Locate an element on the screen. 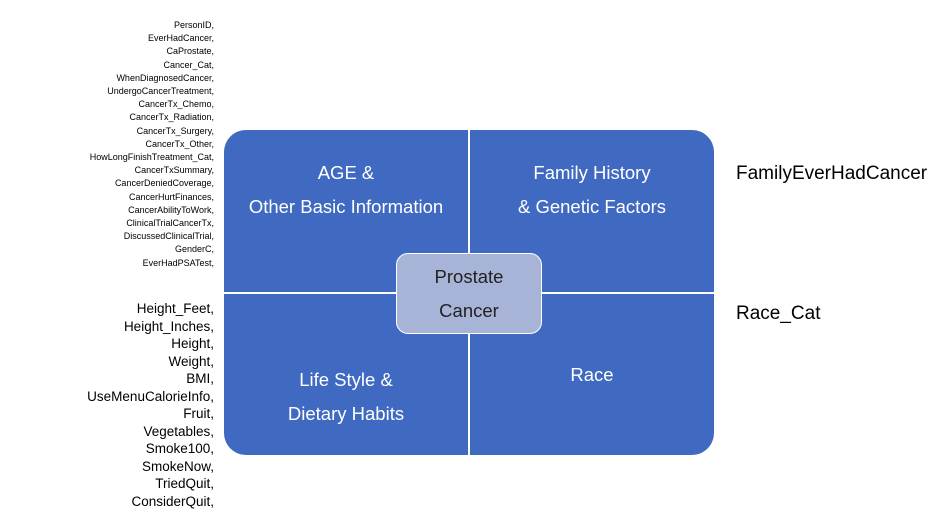 This screenshot has width=942, height=520. basic-variable-item: CancerTx_Chemo, is located at coordinates (176, 104).